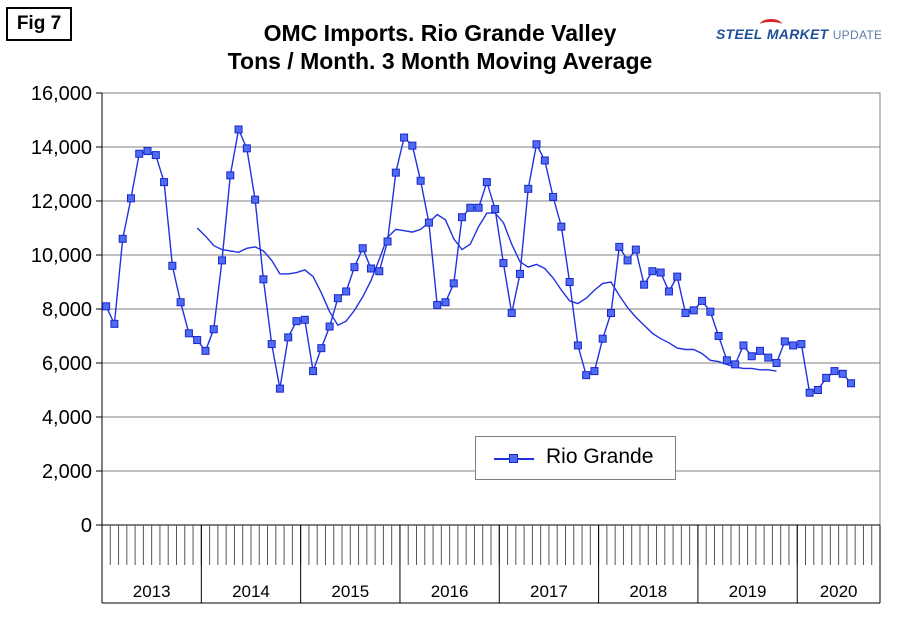 This screenshot has width=910, height=622. Describe the element at coordinates (600, 456) in the screenshot. I see `legend-label: Rio Grande` at that location.